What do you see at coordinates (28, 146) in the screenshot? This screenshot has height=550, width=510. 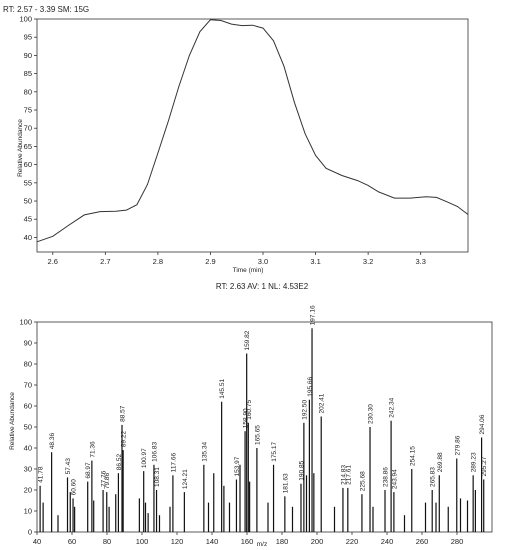 I see `chromatogram-y-tick-label: 65` at bounding box center [28, 146].